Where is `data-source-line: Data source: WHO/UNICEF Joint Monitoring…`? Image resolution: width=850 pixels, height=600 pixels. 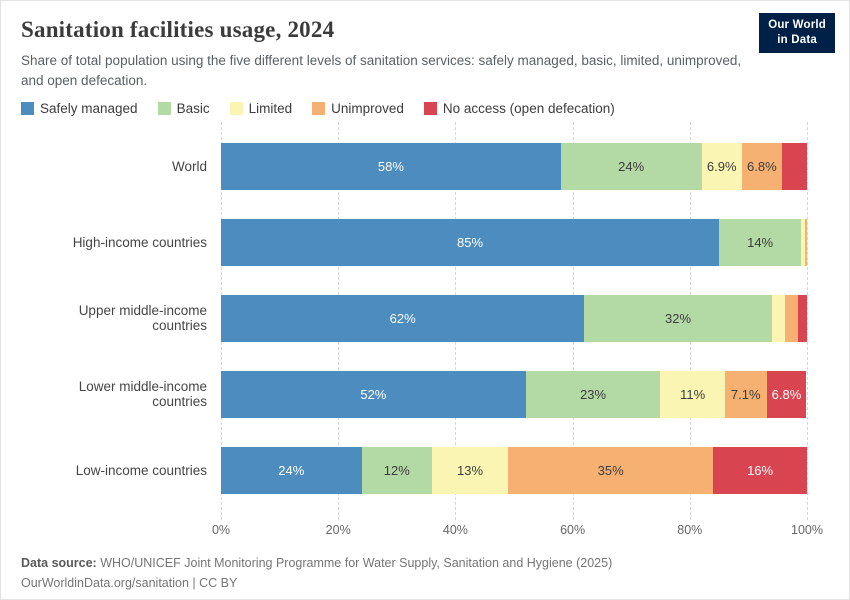 data-source-line: Data source: WHO/UNICEF Joint Monitoring… is located at coordinates (425, 563).